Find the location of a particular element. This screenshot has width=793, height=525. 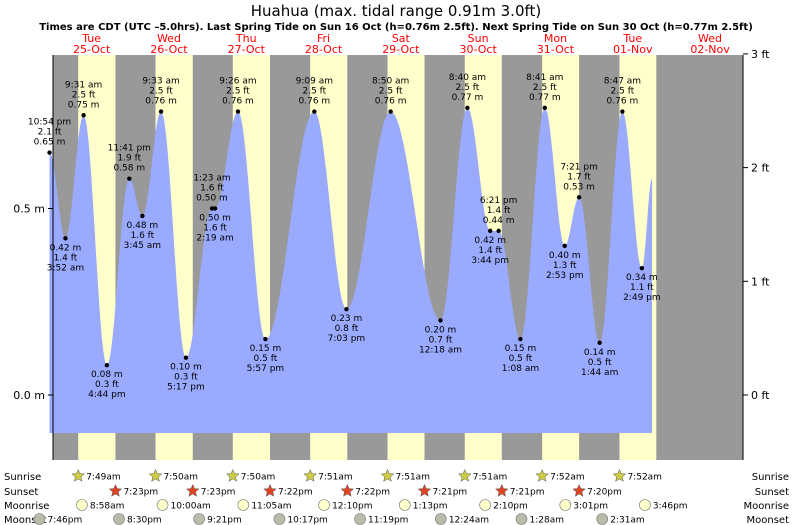

day-label-dow: Sat is located at coordinates (401, 38).